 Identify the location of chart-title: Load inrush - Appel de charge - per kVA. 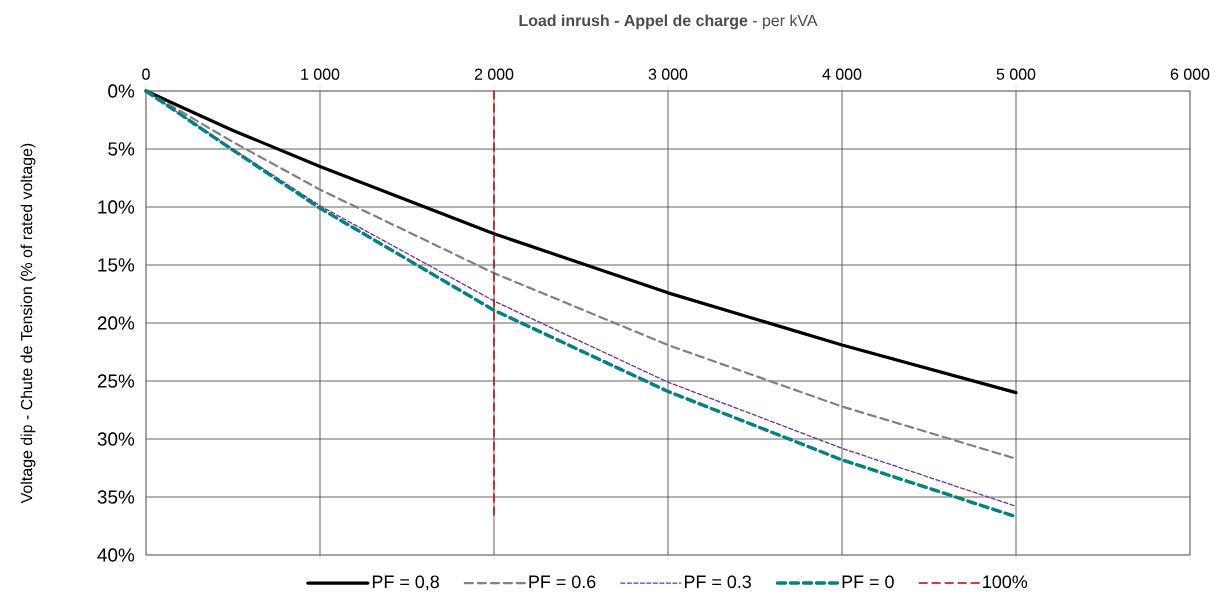
(668, 22).